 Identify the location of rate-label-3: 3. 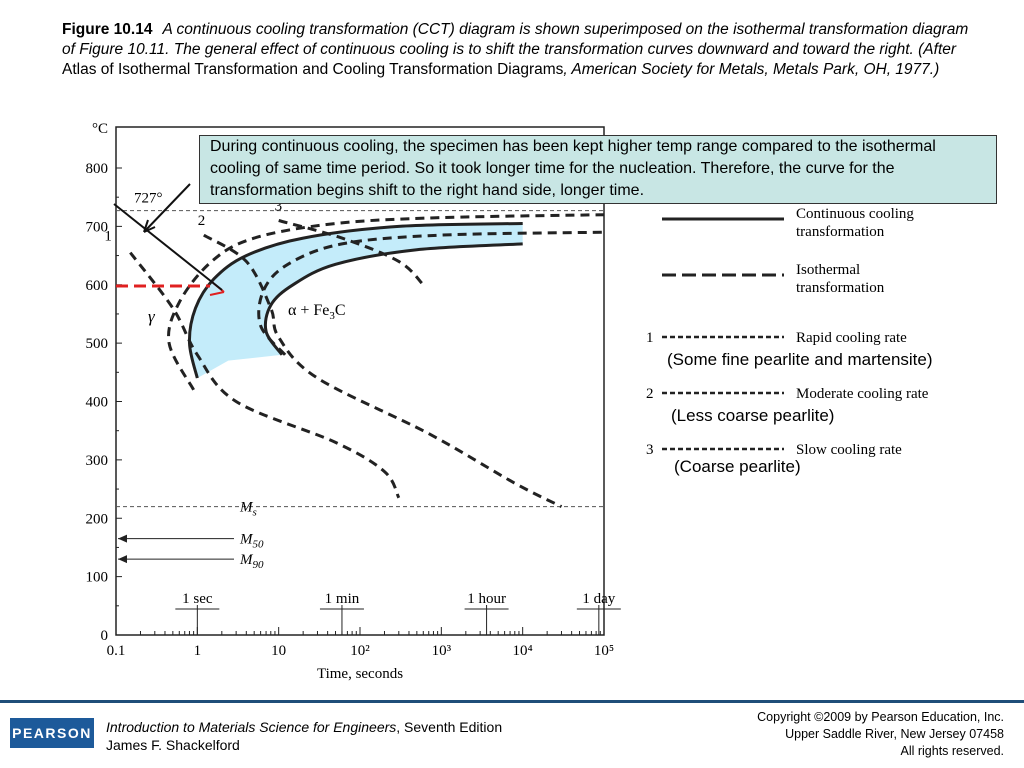
(279, 207).